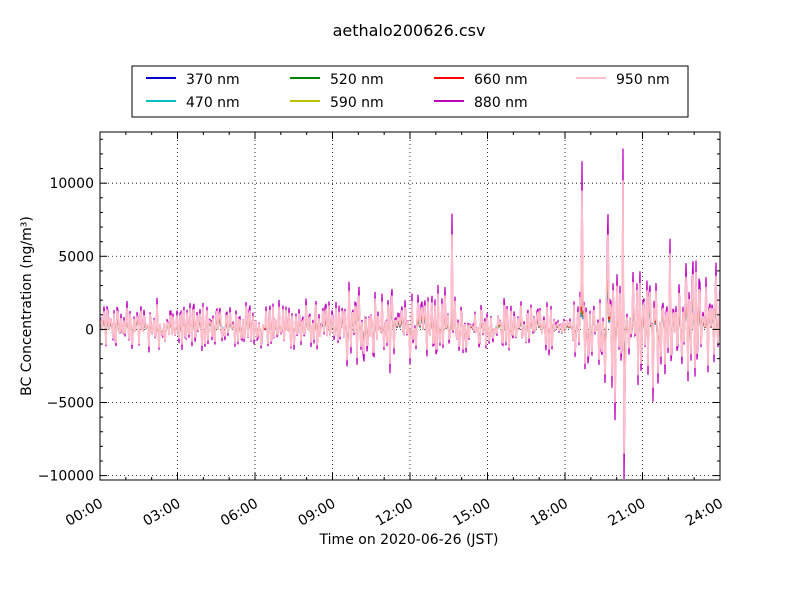  Describe the element at coordinates (627, 513) in the screenshot. I see `x-tick-label: 21:00` at that location.